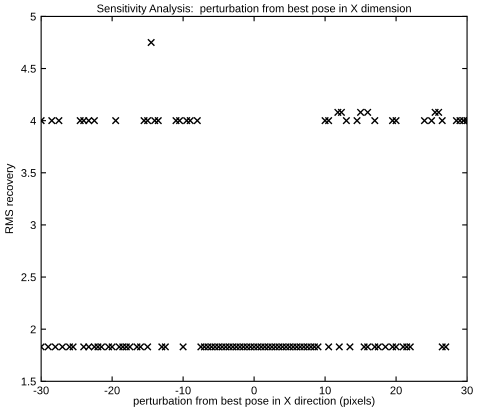 This screenshot has width=484, height=410. Describe the element at coordinates (325, 390) in the screenshot. I see `x-tick-label: 10` at that location.